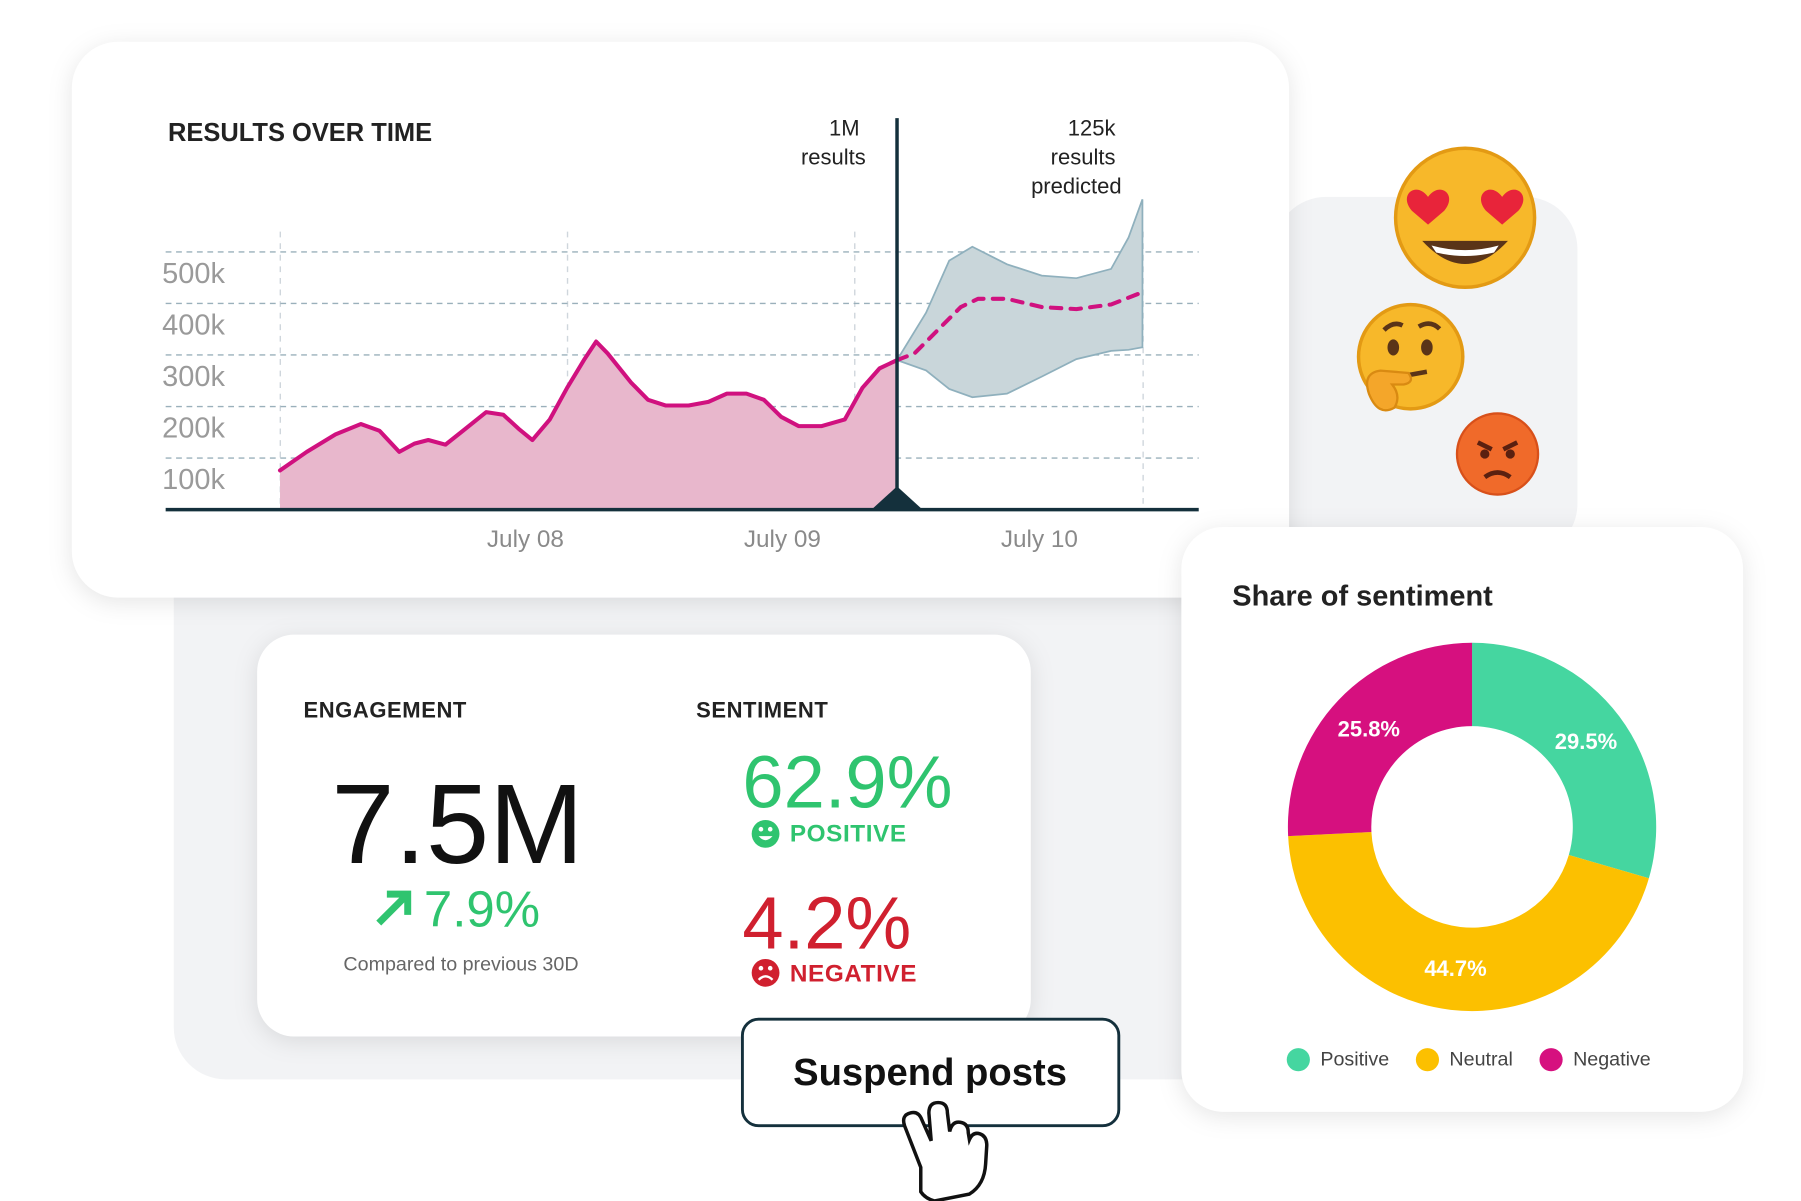 Image resolution: width=1801 pixels, height=1201 pixels. What do you see at coordinates (193, 480) in the screenshot?
I see `y-tick-label: 100k` at bounding box center [193, 480].